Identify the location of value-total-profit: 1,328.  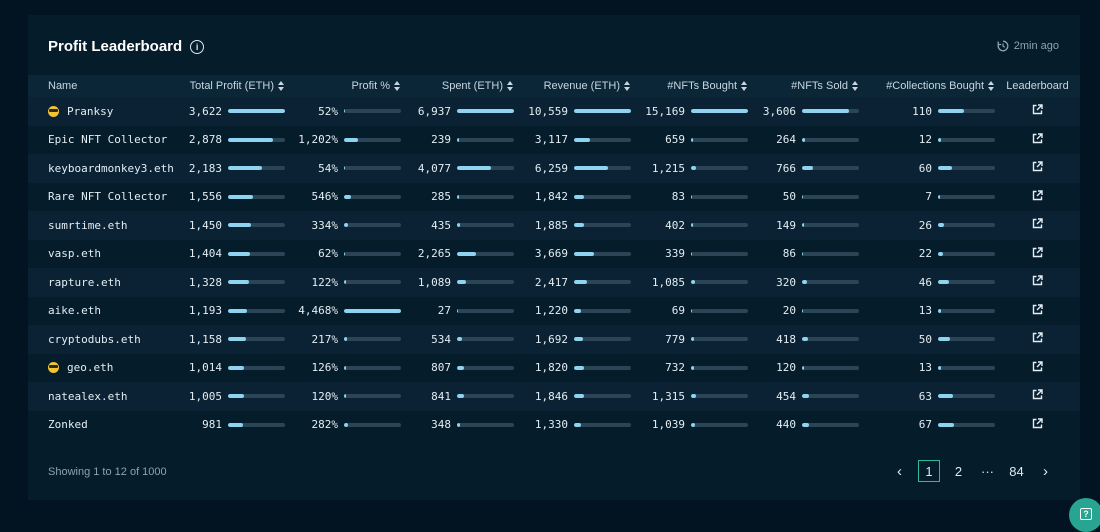
(205, 282).